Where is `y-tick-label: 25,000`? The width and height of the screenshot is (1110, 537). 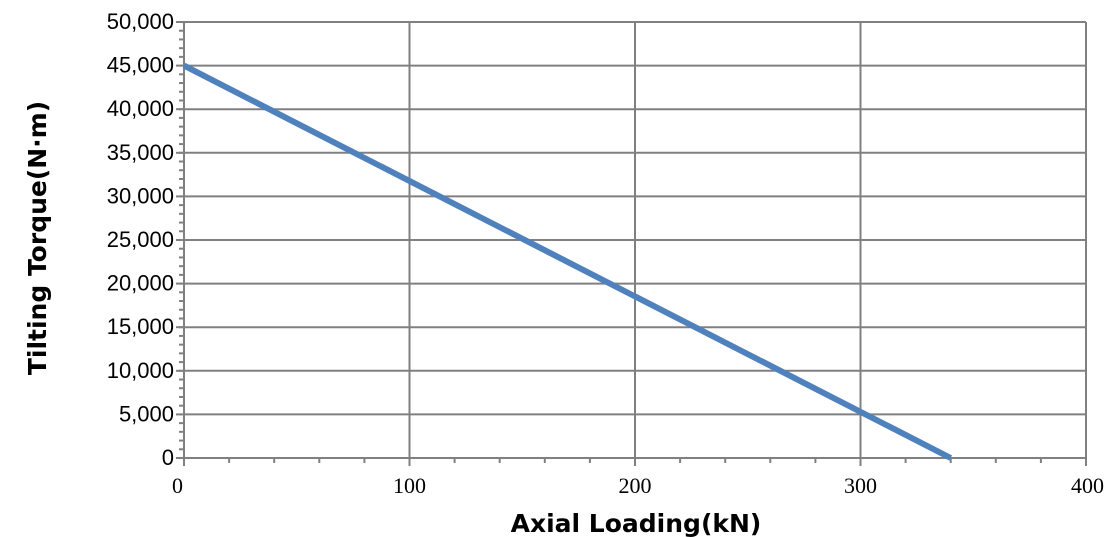 y-tick-label: 25,000 is located at coordinates (140, 239).